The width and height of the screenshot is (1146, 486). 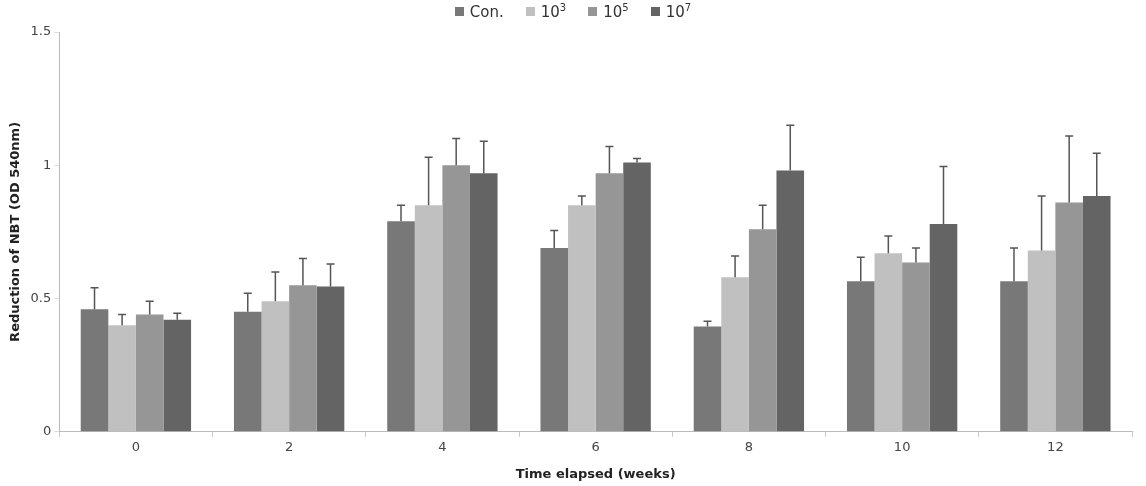 What do you see at coordinates (616, 11) in the screenshot?
I see `legend-label: 10$^{5}$` at bounding box center [616, 11].